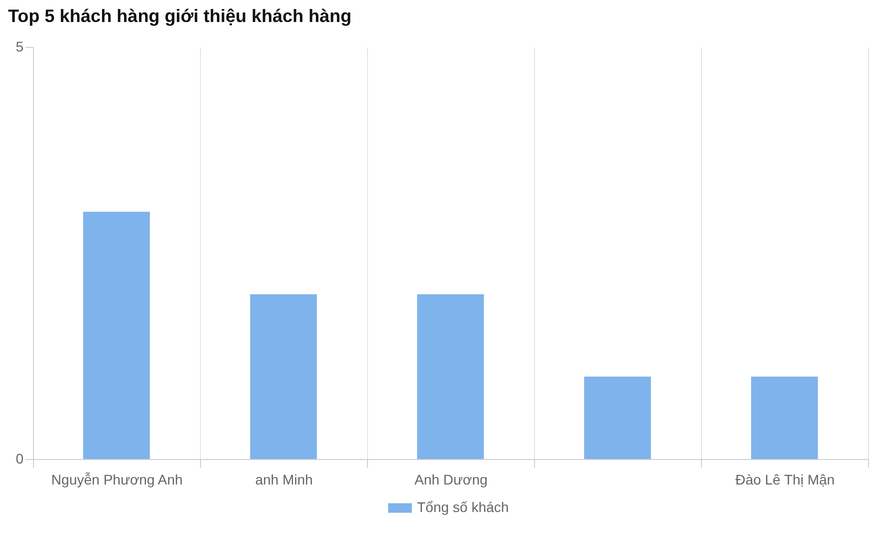  Describe the element at coordinates (785, 480) in the screenshot. I see `x-tick-label: Đào Lê Thị Mận` at that location.